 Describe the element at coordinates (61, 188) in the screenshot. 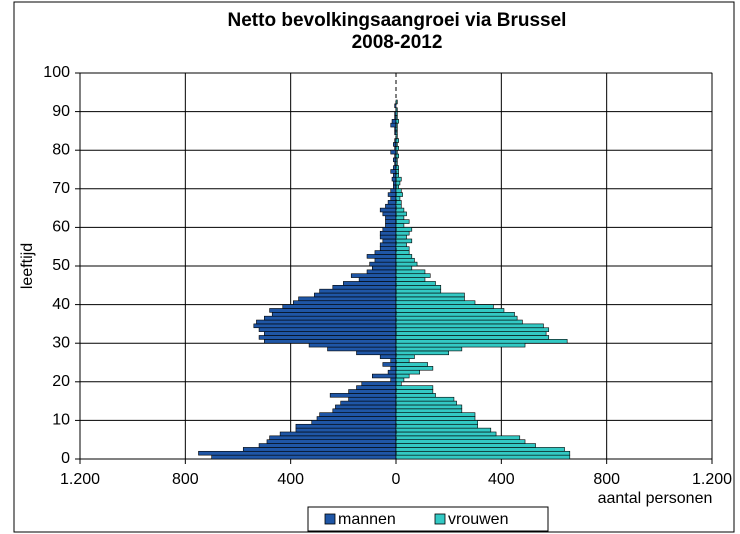

I see `y-tick-label: 70` at that location.